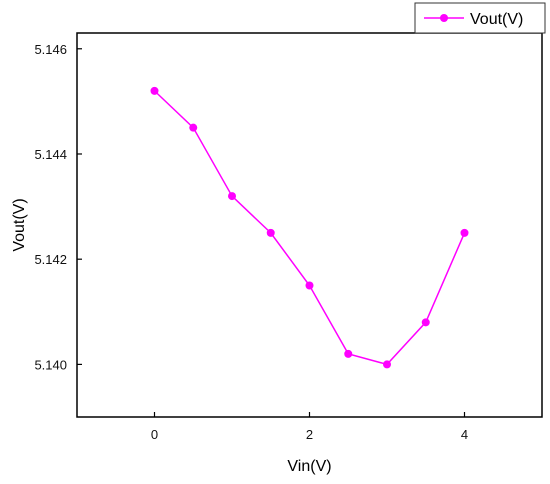  Describe the element at coordinates (444, 18) in the screenshot. I see `legend-marker-swatch` at that location.